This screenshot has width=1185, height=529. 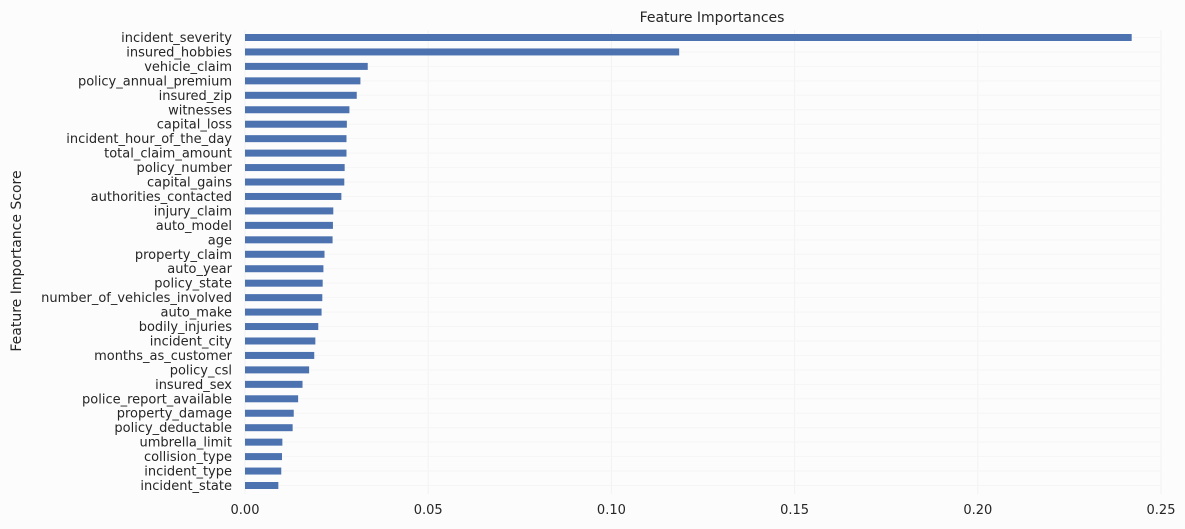 I want to click on category-label-auto_make: auto_make, so click(x=196, y=313).